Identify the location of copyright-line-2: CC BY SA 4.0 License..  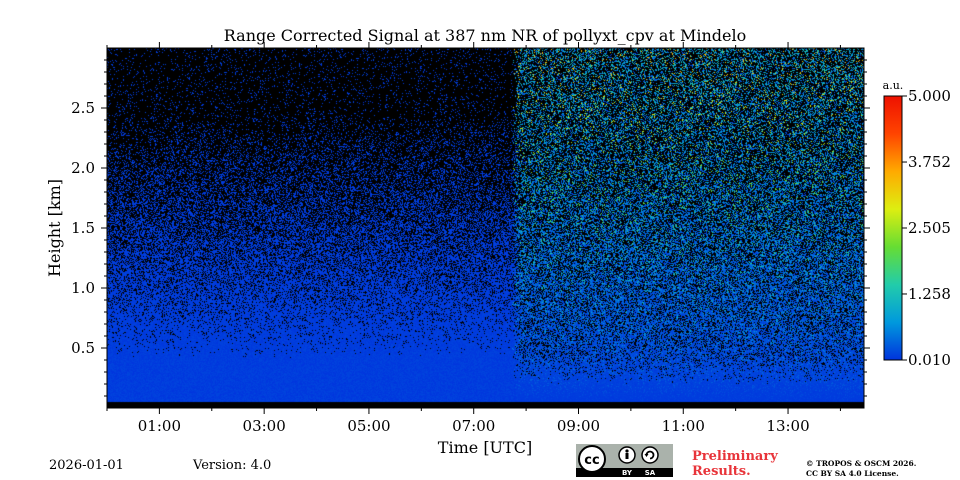
(852, 473).